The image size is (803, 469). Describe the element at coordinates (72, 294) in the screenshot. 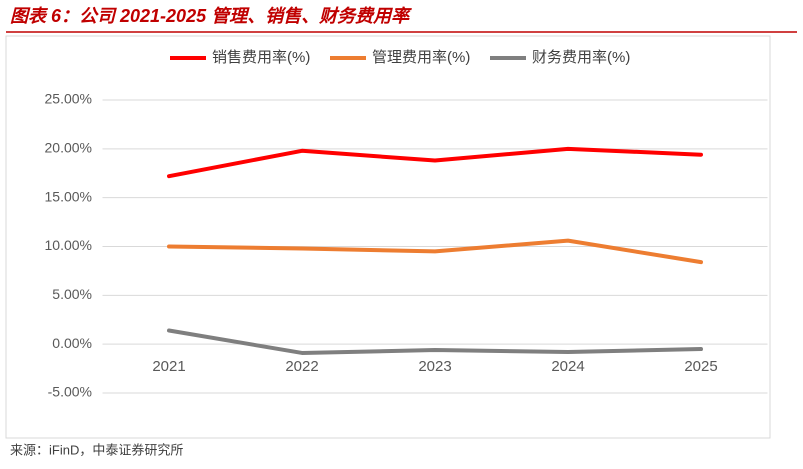

I see `y-tick-label: 5.00%` at that location.